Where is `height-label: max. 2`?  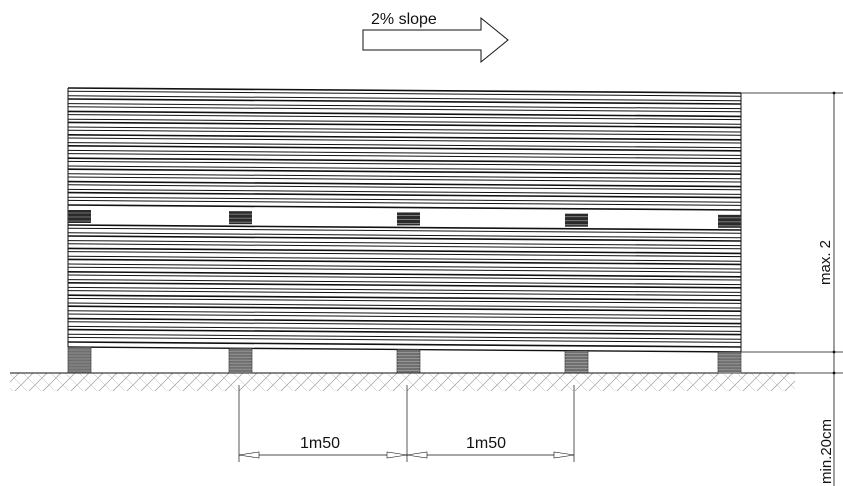
height-label: max. 2 is located at coordinates (825, 262).